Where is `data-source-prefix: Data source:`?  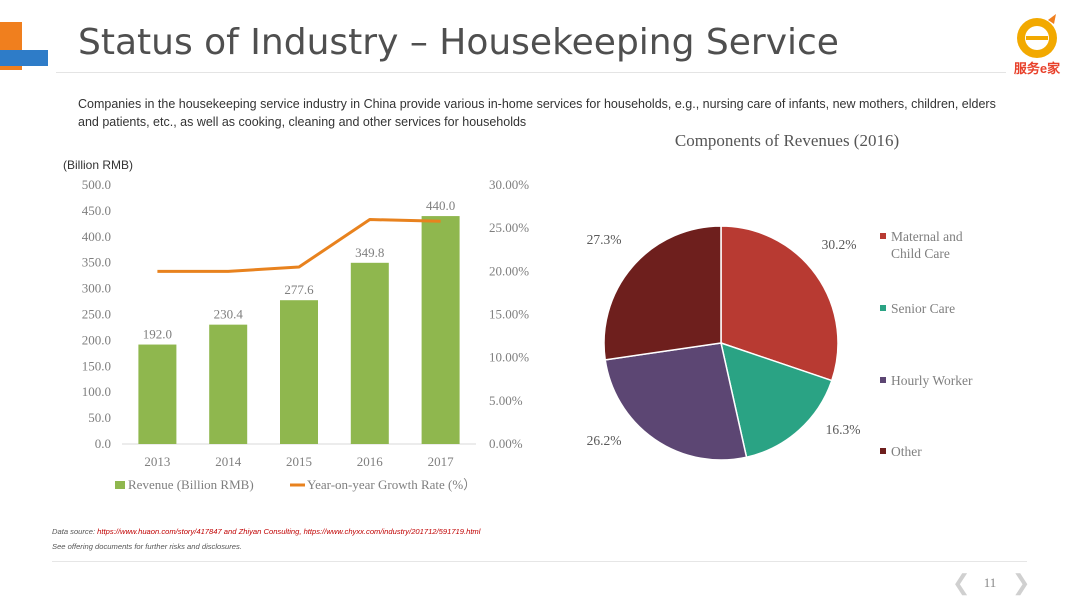
data-source-prefix: Data source: is located at coordinates (75, 531).